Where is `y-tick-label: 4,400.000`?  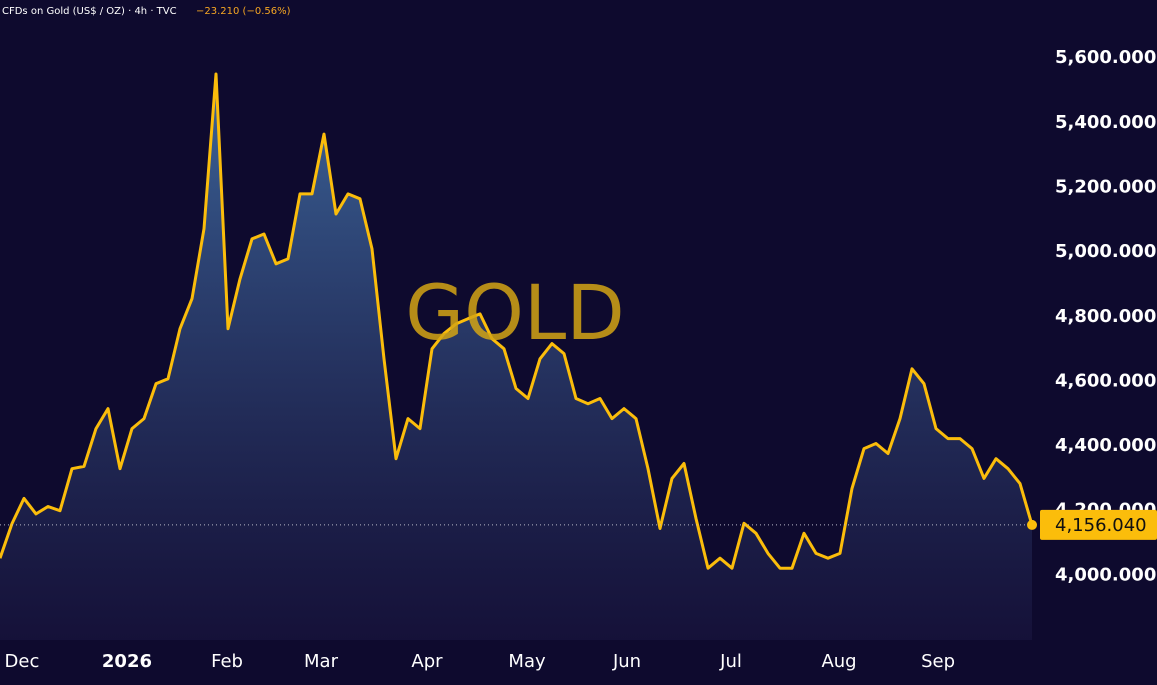
y-tick-label: 4,400.000 is located at coordinates (1105, 445).